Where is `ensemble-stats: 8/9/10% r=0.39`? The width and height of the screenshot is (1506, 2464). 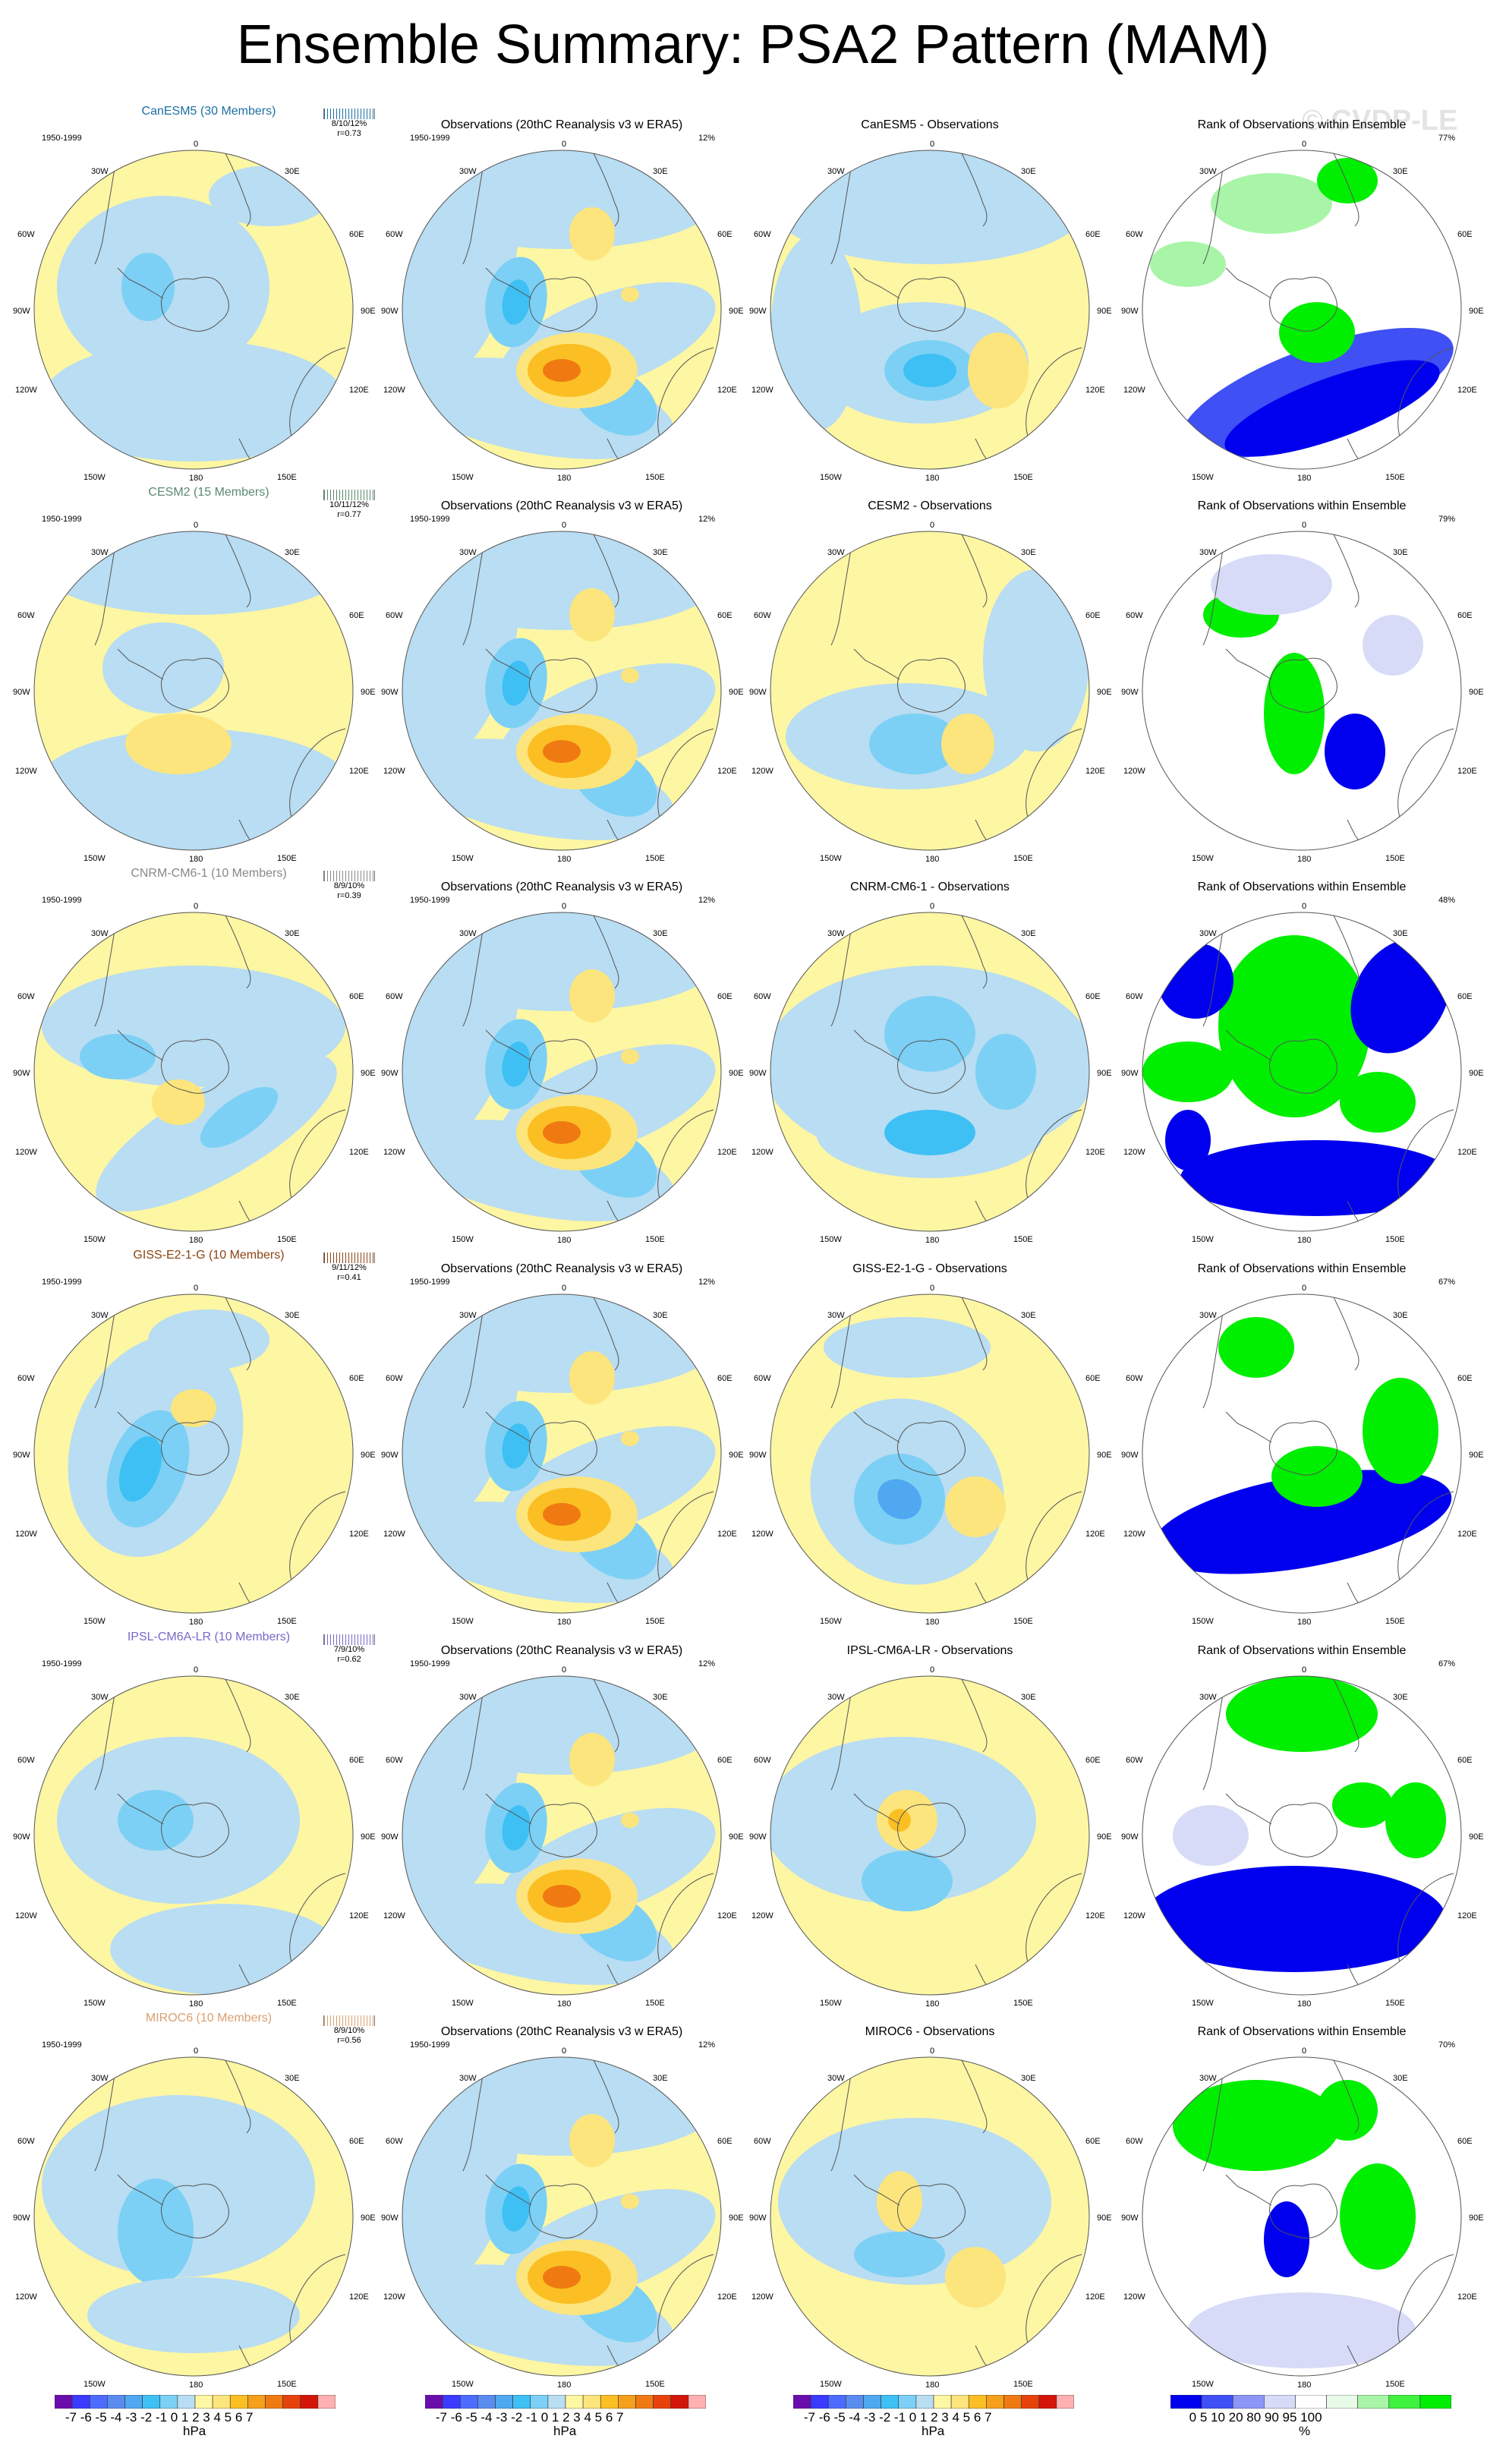 ensemble-stats: 8/9/10% r=0.39 is located at coordinates (349, 886).